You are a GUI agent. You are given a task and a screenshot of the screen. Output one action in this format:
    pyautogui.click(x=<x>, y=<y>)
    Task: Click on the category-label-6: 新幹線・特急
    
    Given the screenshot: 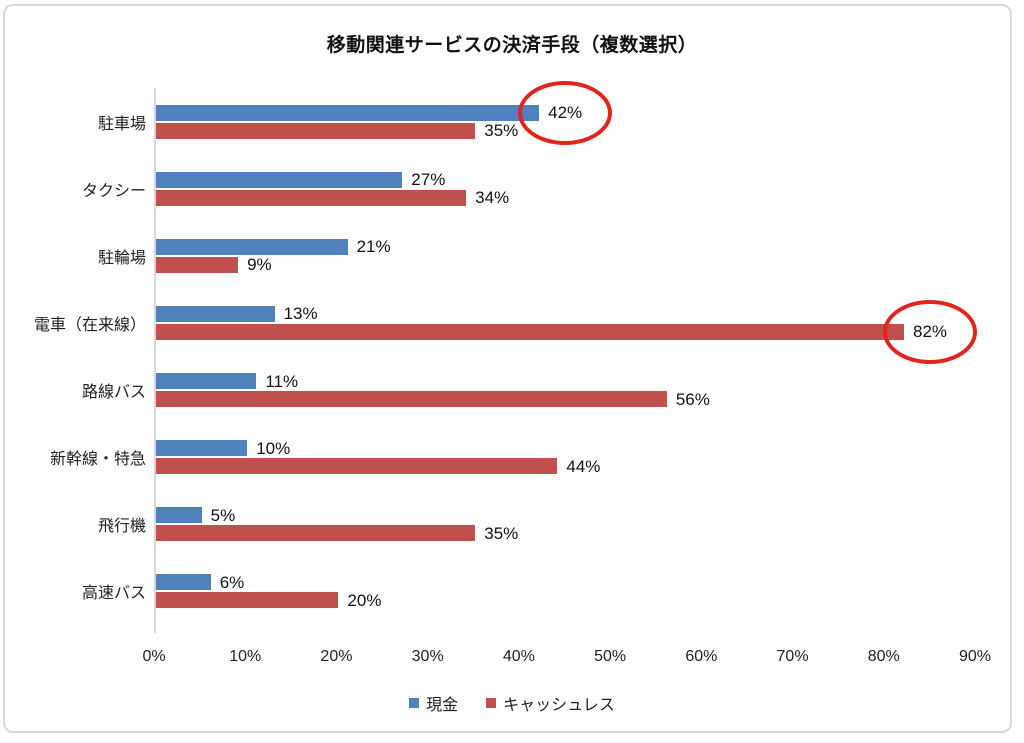 What is the action you would take?
    pyautogui.click(x=97, y=460)
    